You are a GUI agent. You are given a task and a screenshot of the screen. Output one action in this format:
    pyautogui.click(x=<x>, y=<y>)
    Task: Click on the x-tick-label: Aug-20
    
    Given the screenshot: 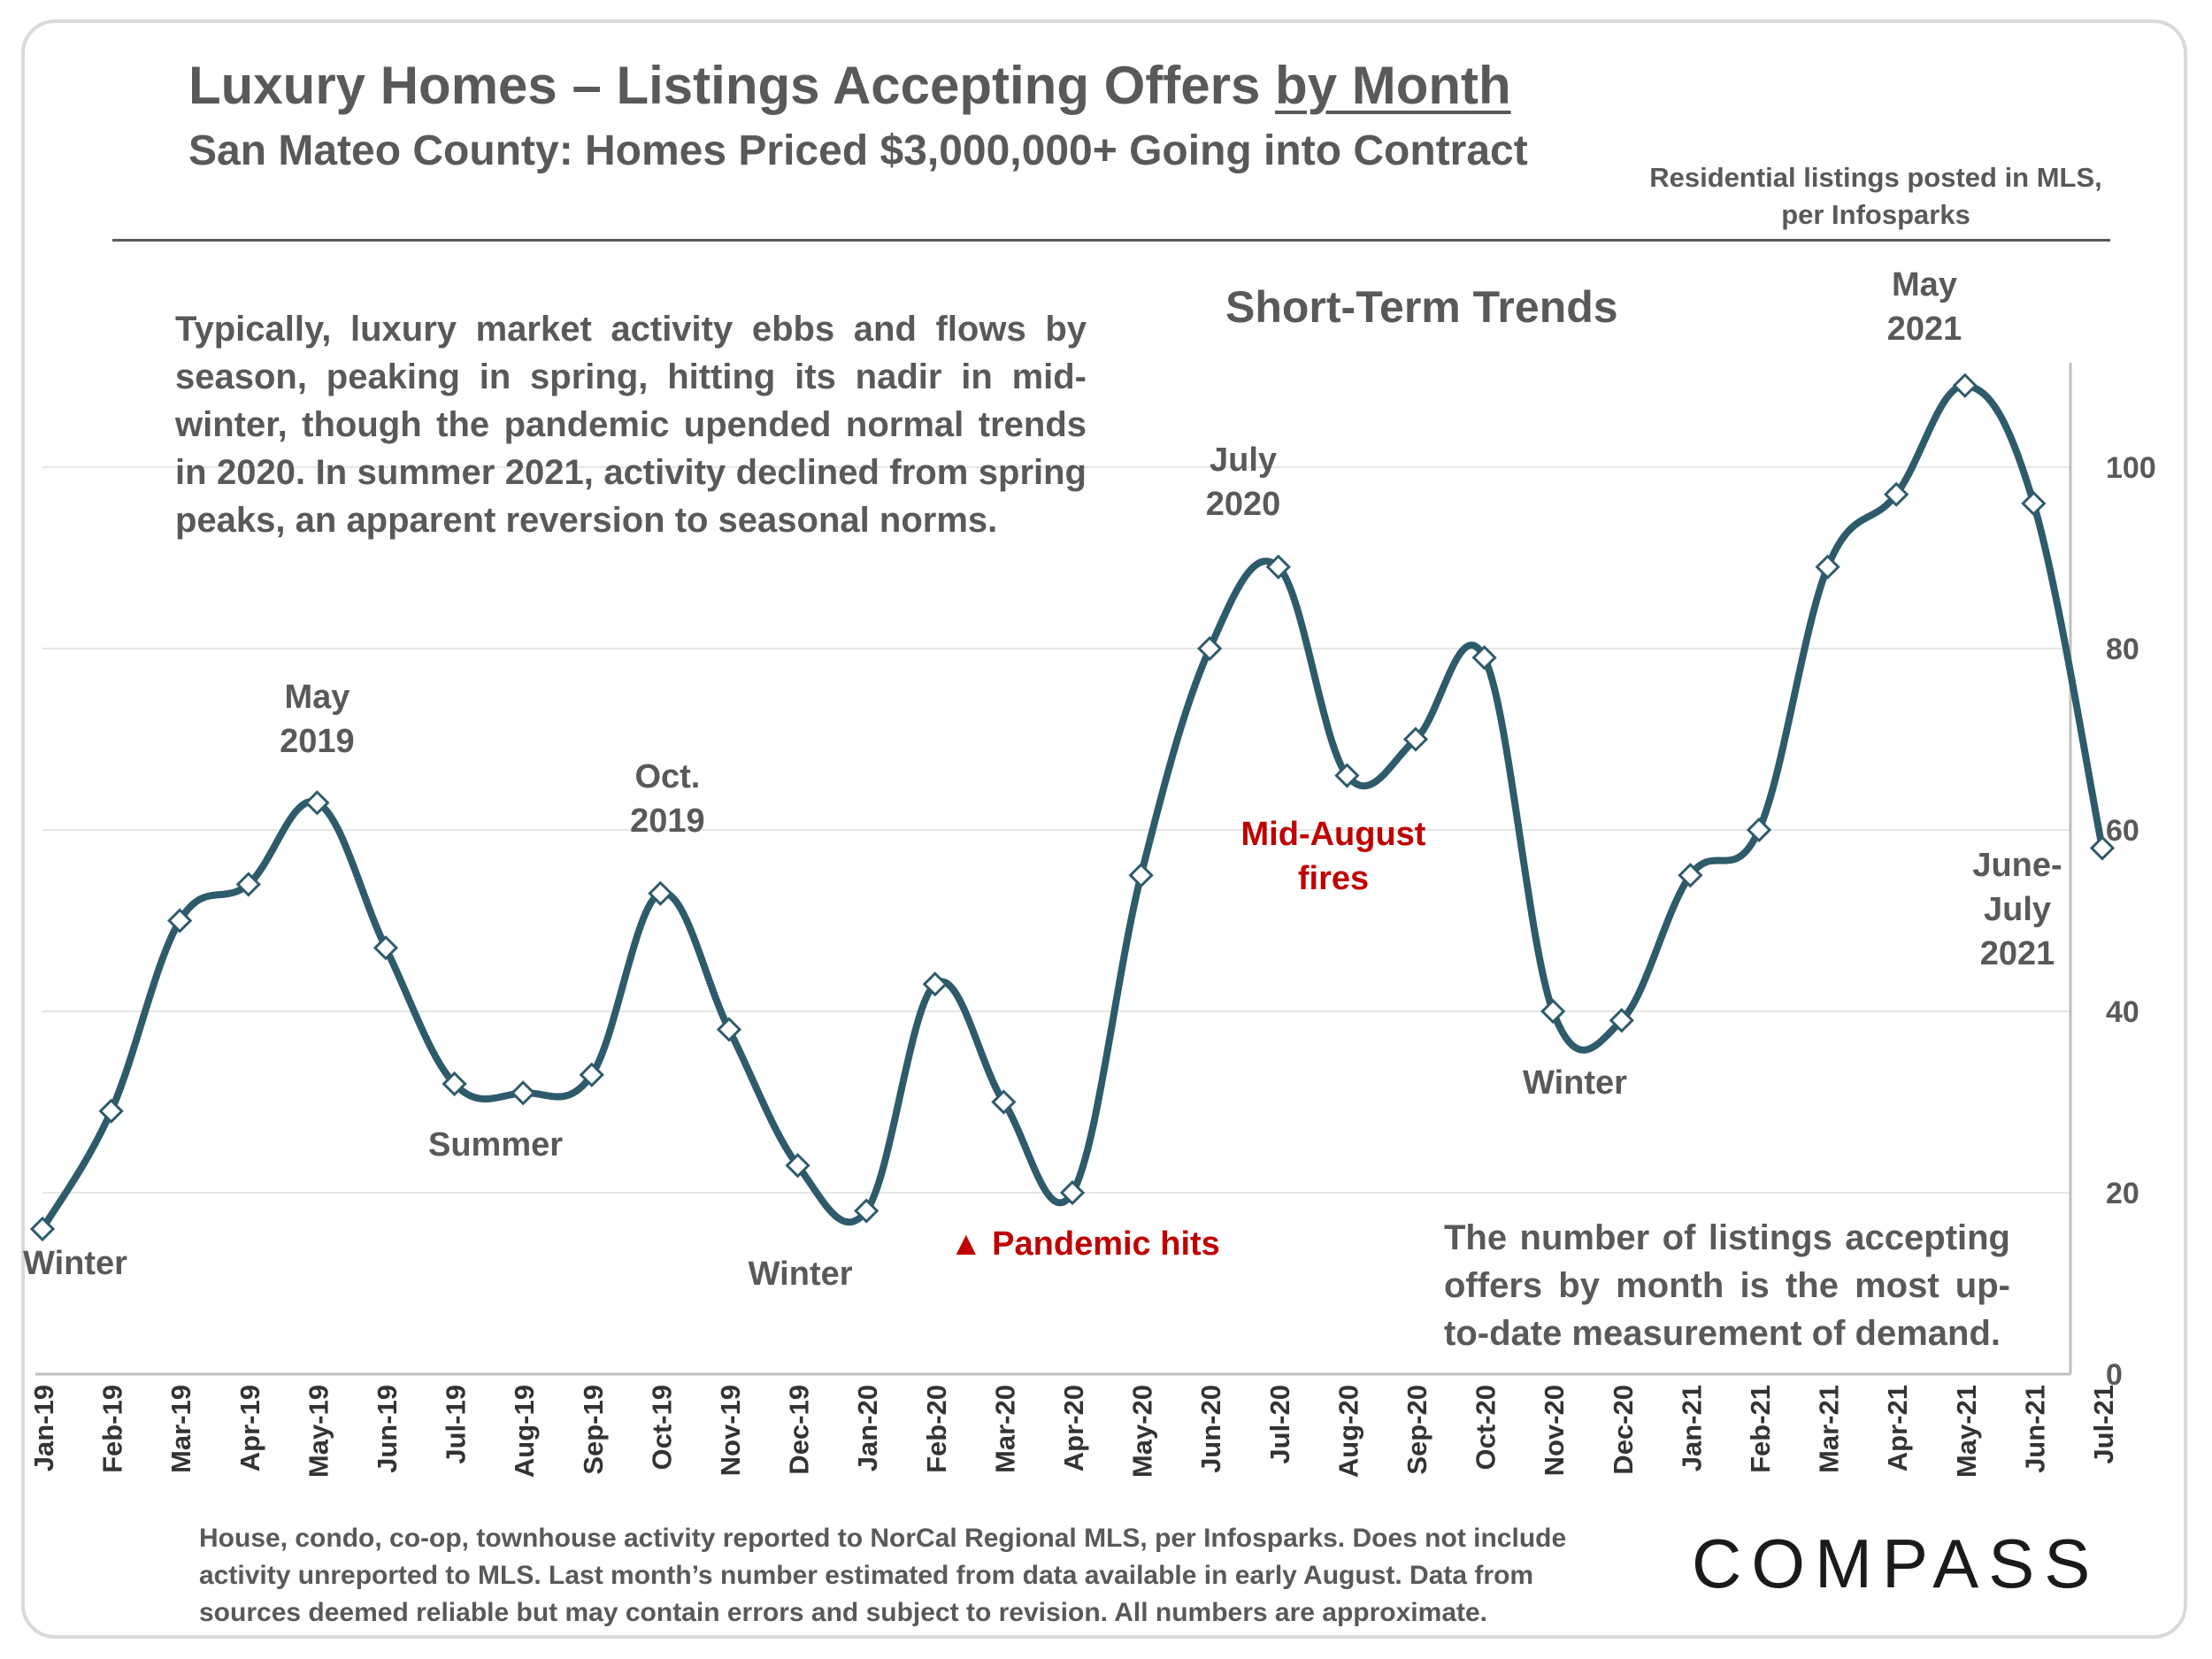 What is the action you would take?
    pyautogui.click(x=1348, y=1432)
    